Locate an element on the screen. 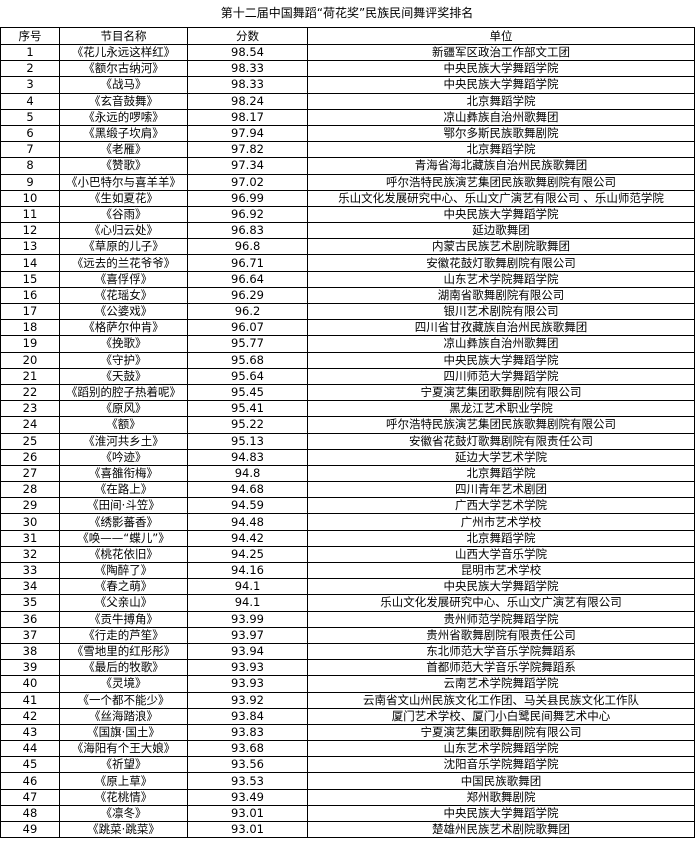 Image resolution: width=695 pixels, height=842 pixels. table-row: 31 《唤——“蝶儿”》 94.42 北京舞蹈学院 is located at coordinates (347, 538).